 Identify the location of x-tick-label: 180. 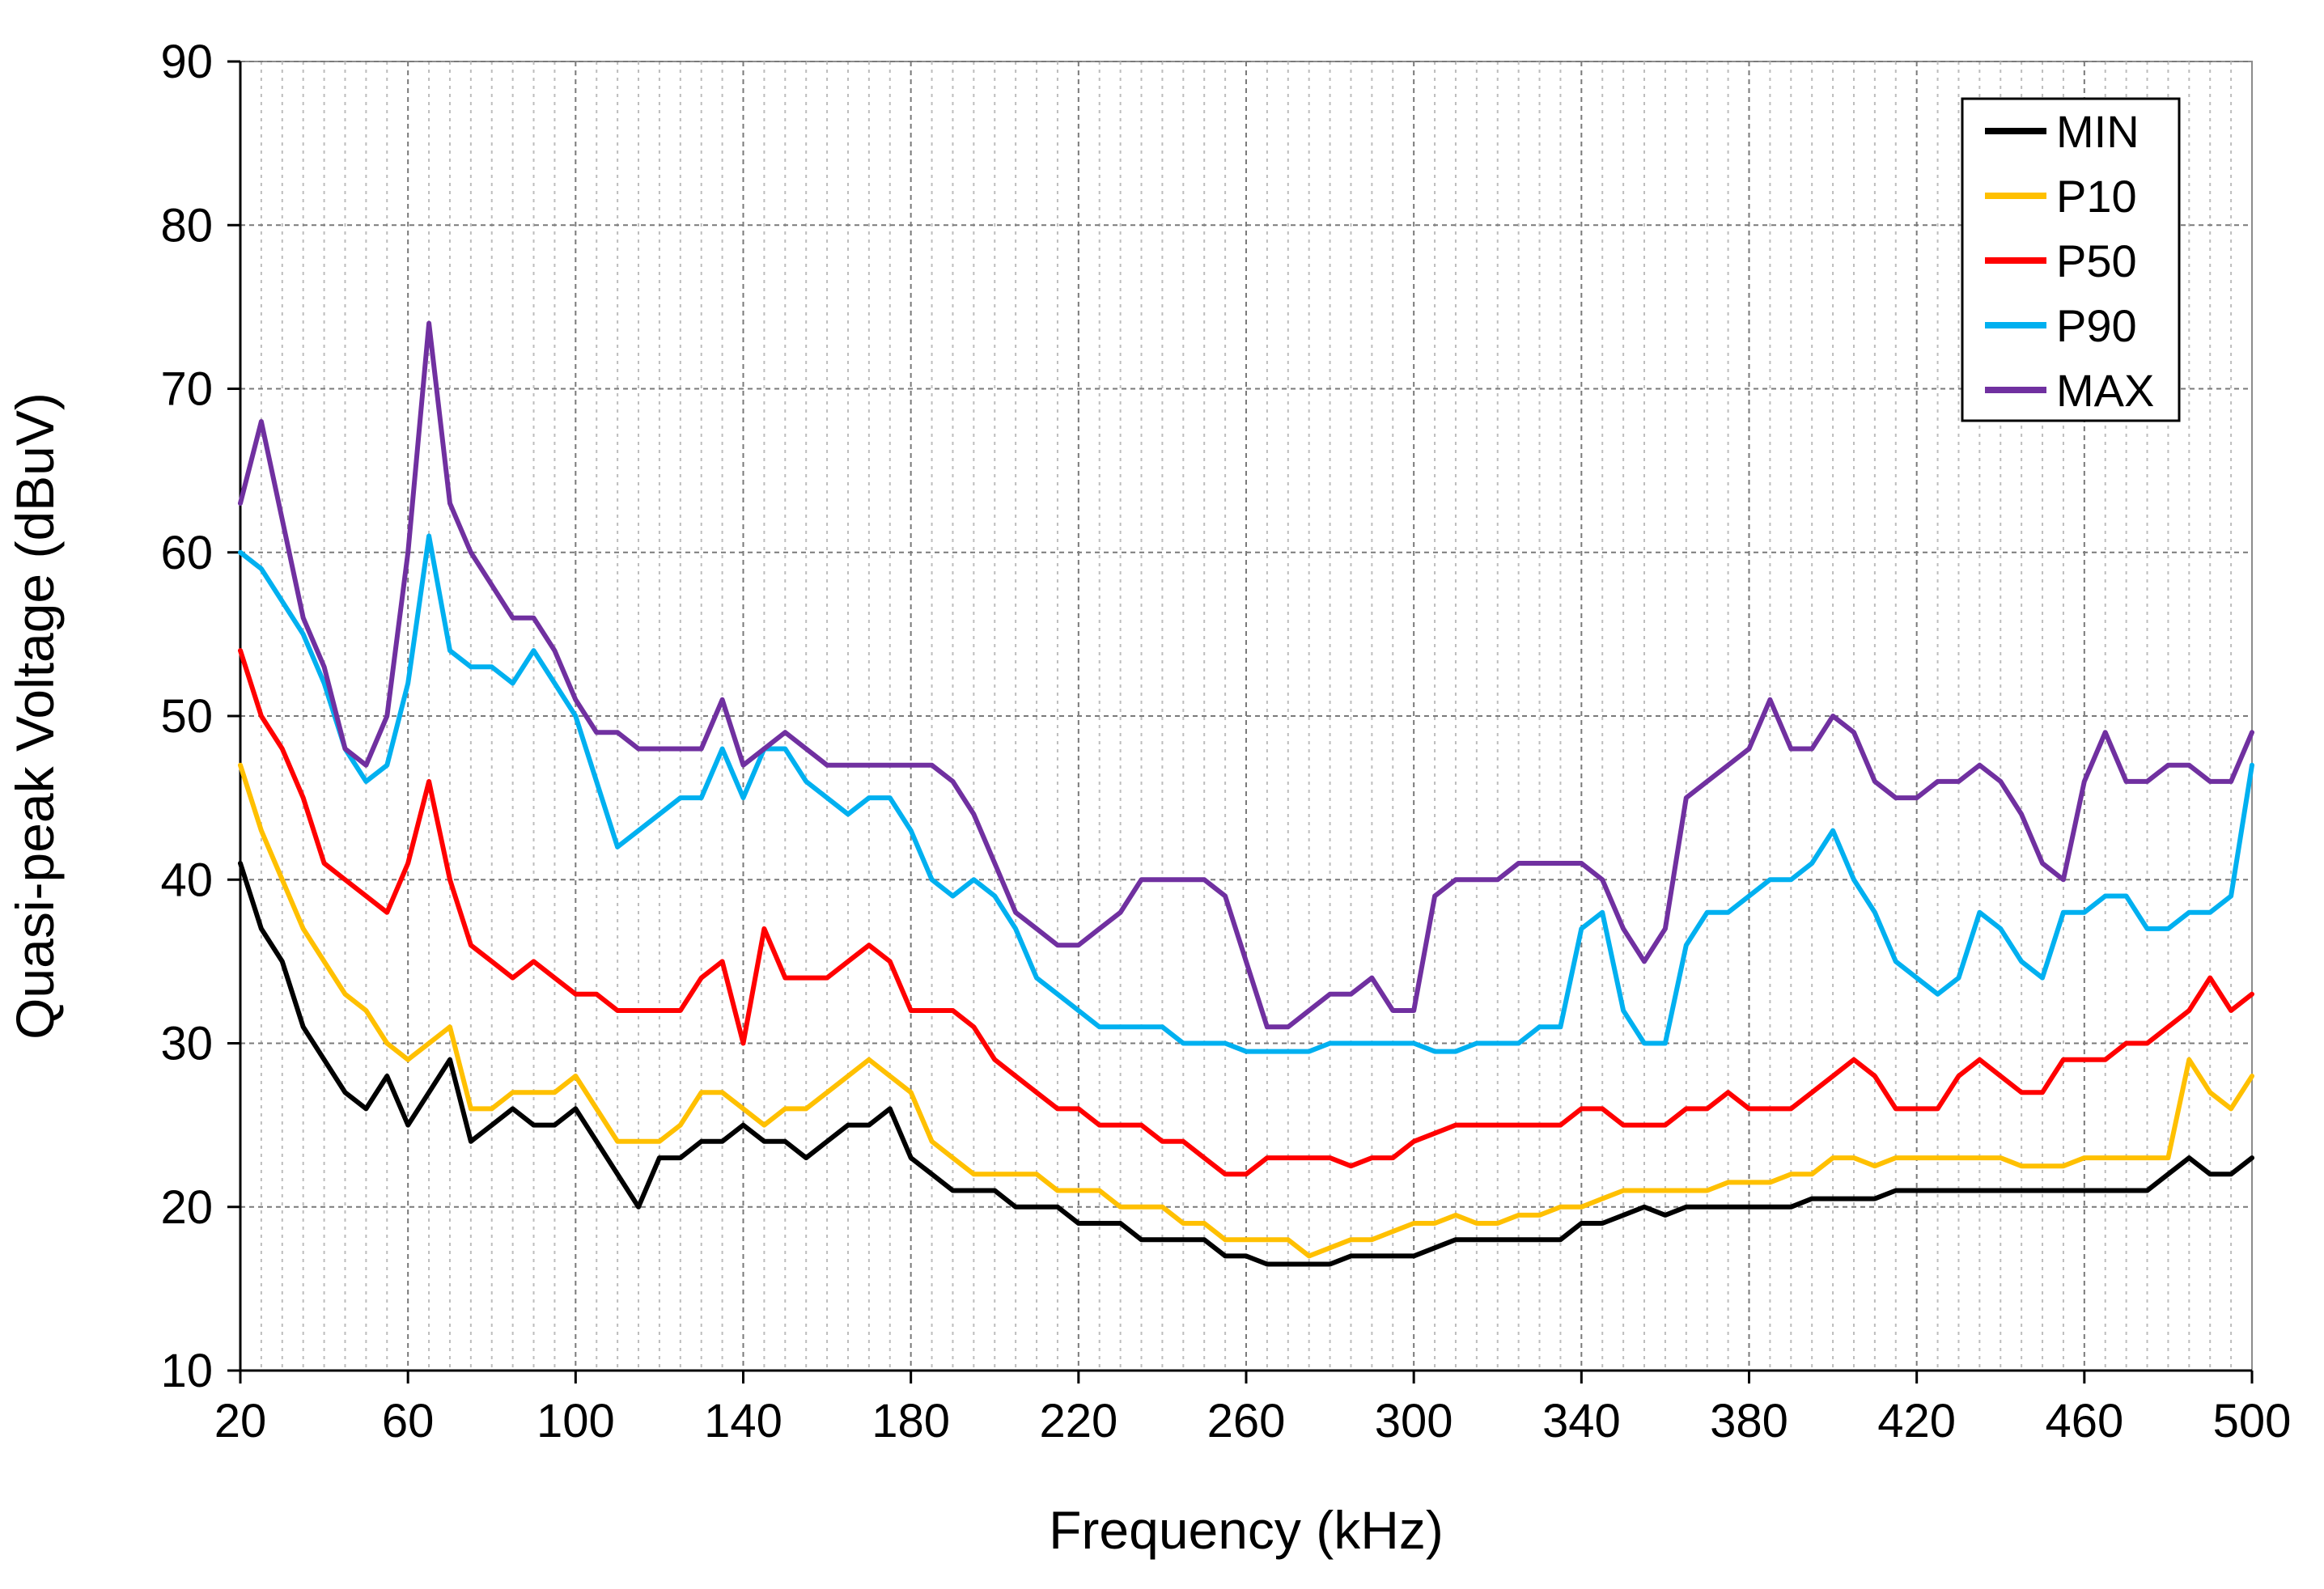
(911, 1421).